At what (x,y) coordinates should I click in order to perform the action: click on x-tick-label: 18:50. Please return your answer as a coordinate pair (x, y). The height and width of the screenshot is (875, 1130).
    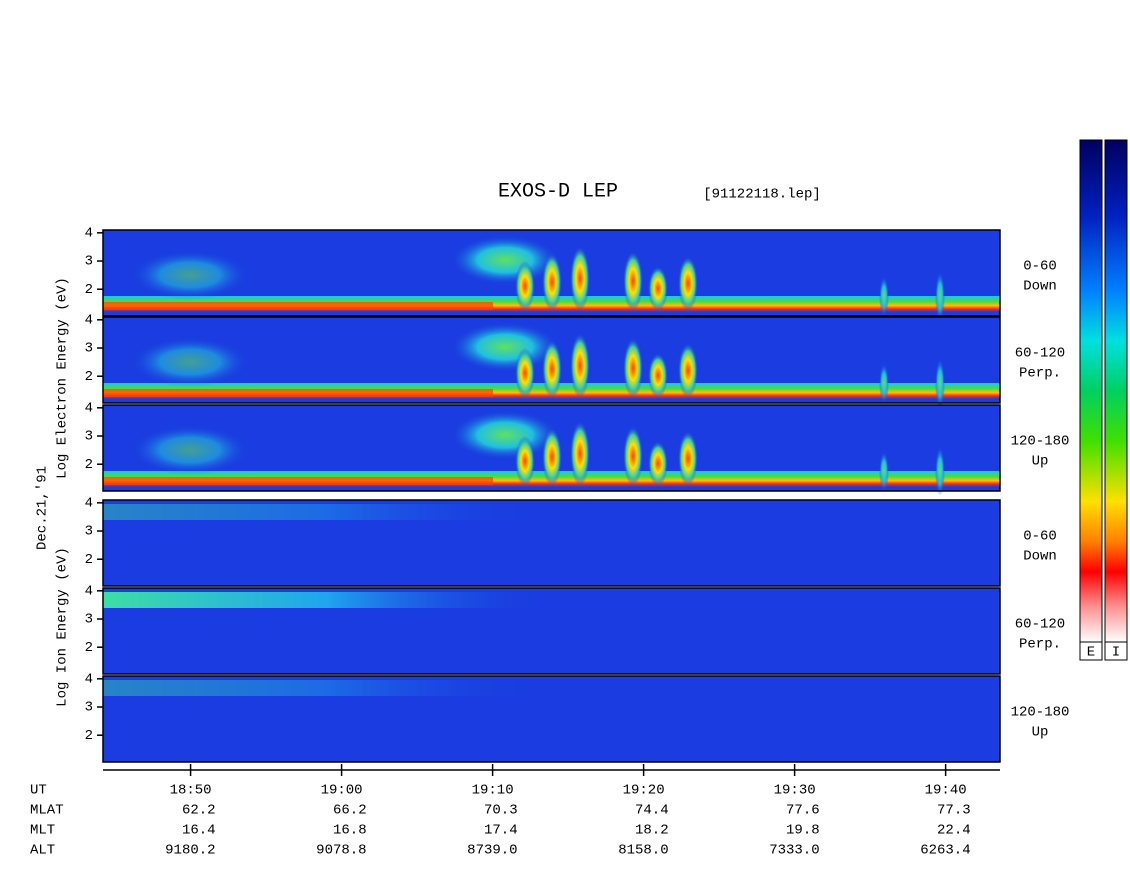
    Looking at the image, I should click on (191, 791).